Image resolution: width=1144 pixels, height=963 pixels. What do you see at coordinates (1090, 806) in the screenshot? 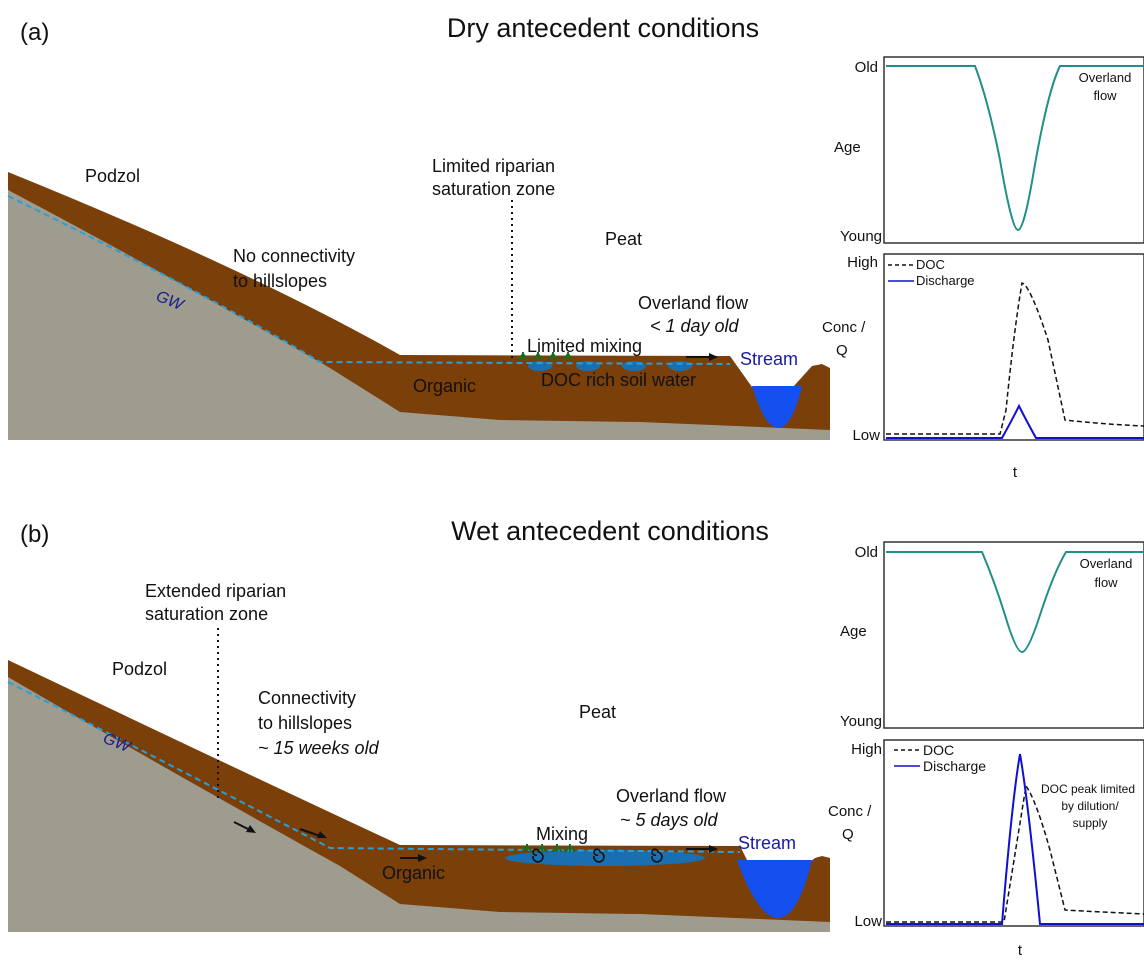
I see `doc-peak-annotation-line2: by dilution/` at bounding box center [1090, 806].